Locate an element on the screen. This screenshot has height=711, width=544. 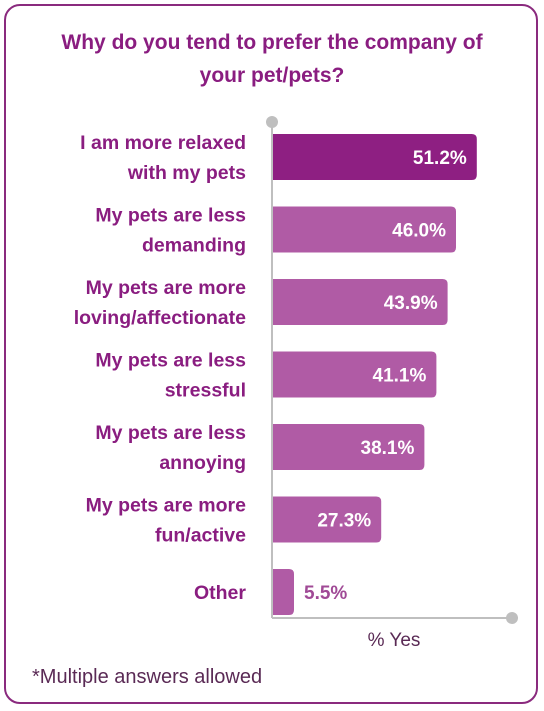
x-axis-label: % Yes is located at coordinates (394, 640).